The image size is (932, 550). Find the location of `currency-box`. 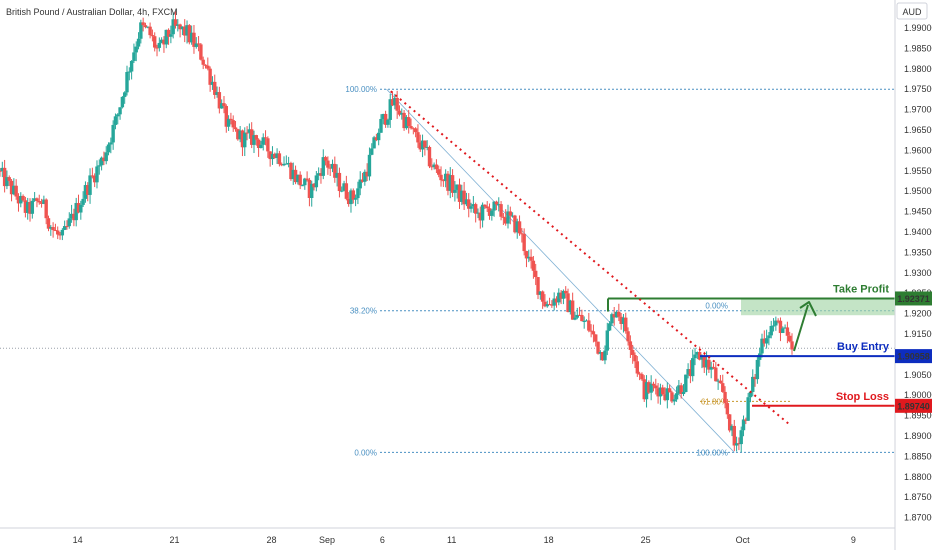

currency-box is located at coordinates (912, 11).